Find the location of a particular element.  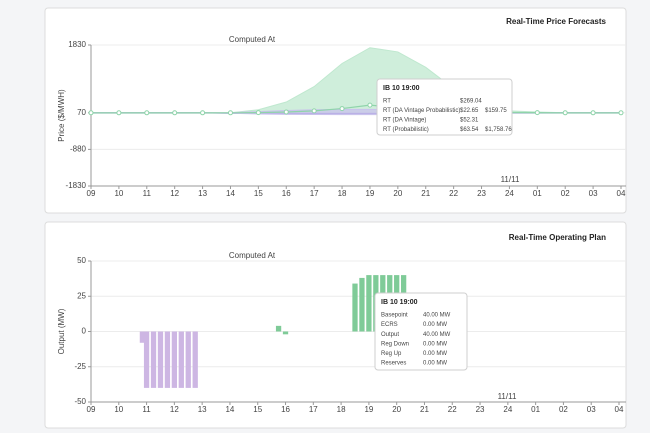

tooltip-value: $269.04 is located at coordinates (471, 102).